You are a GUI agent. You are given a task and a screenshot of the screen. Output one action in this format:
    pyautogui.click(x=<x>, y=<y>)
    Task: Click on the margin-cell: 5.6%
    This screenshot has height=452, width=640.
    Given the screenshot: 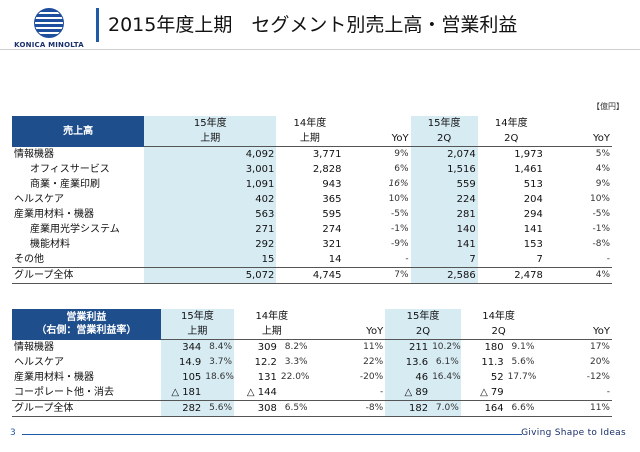 What is the action you would take?
    pyautogui.click(x=523, y=362)
    